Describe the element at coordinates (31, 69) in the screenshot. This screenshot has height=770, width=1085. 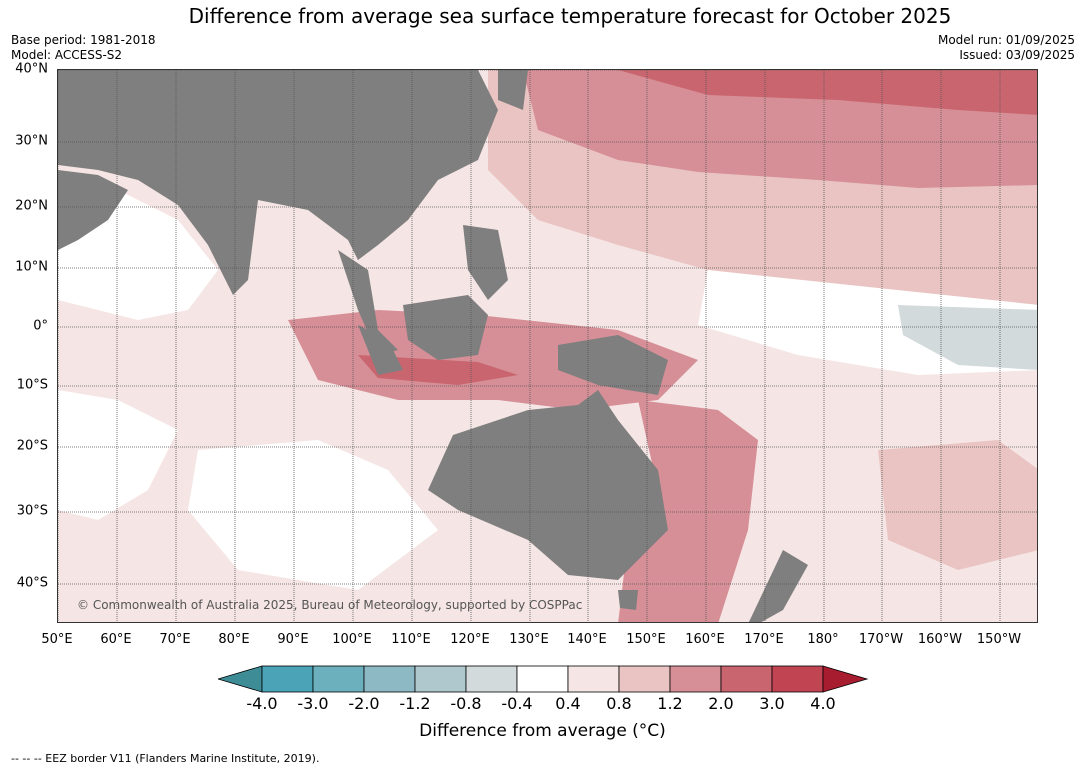
I see `latitude-label: 40°N` at that location.